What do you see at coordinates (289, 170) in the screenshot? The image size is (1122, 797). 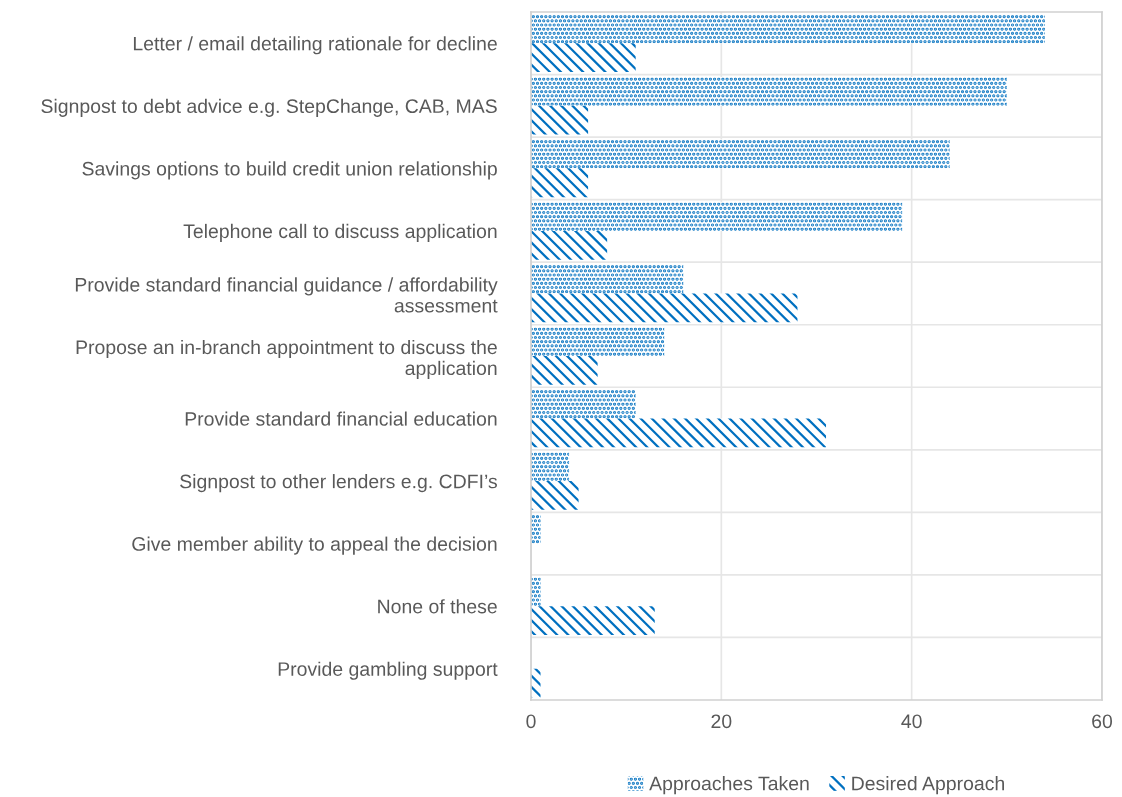 I see `y-tick-label: Savings options to build credit union relationship` at bounding box center [289, 170].